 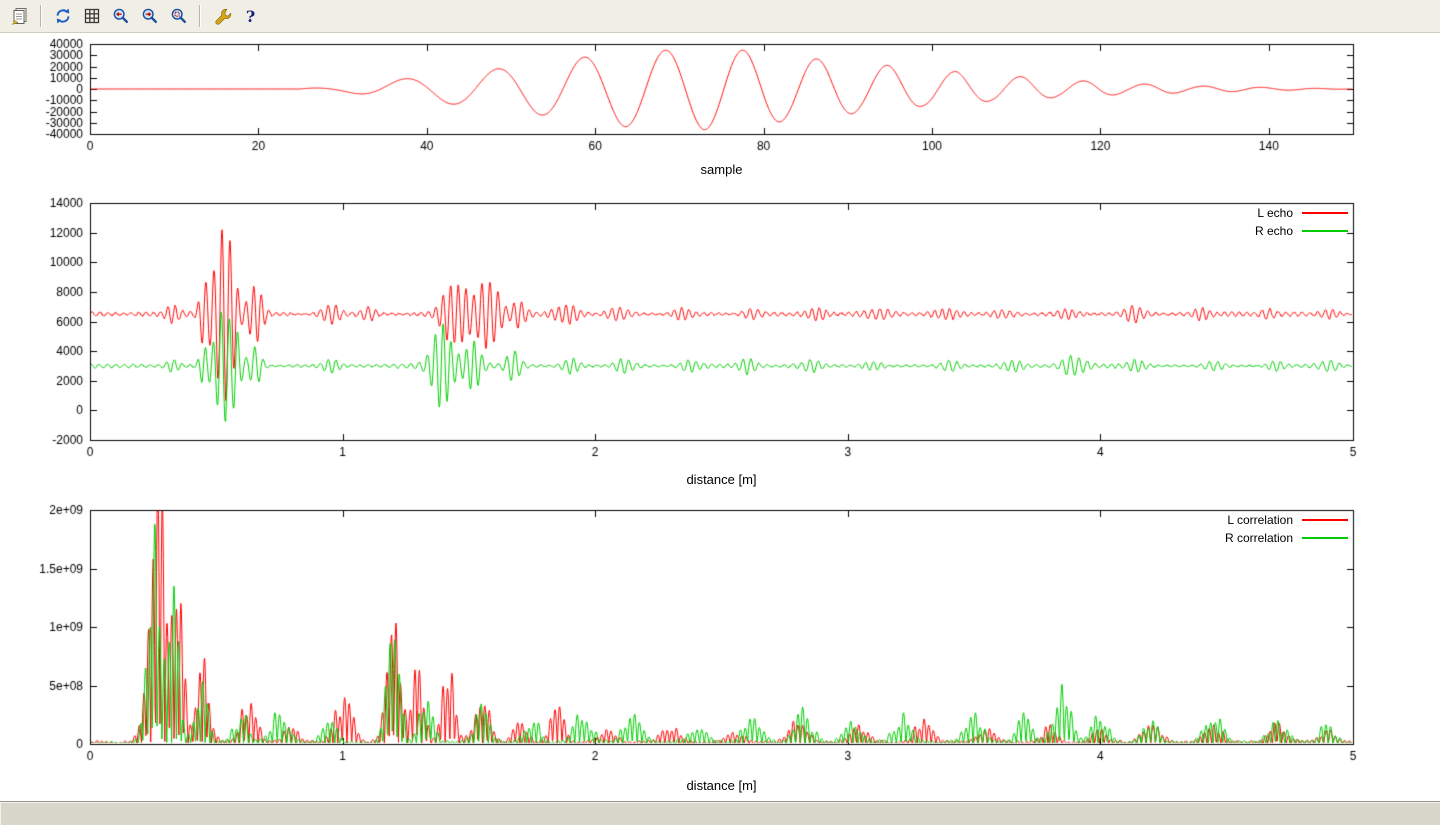 I want to click on zoom-previous-button, so click(x=120, y=16).